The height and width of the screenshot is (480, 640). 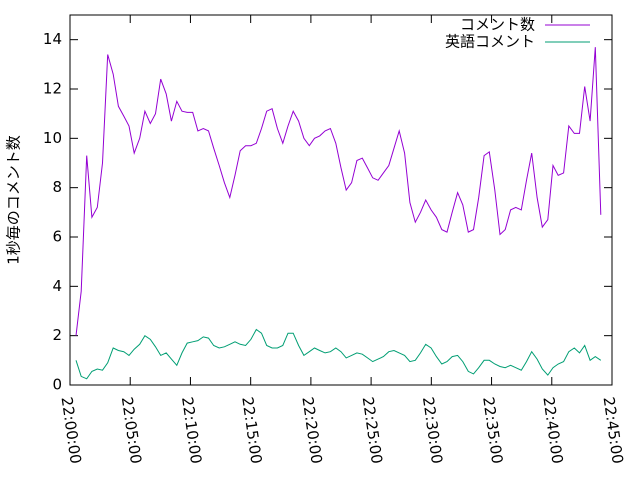 I want to click on x-tick-label: 22:30:00, so click(x=432, y=430).